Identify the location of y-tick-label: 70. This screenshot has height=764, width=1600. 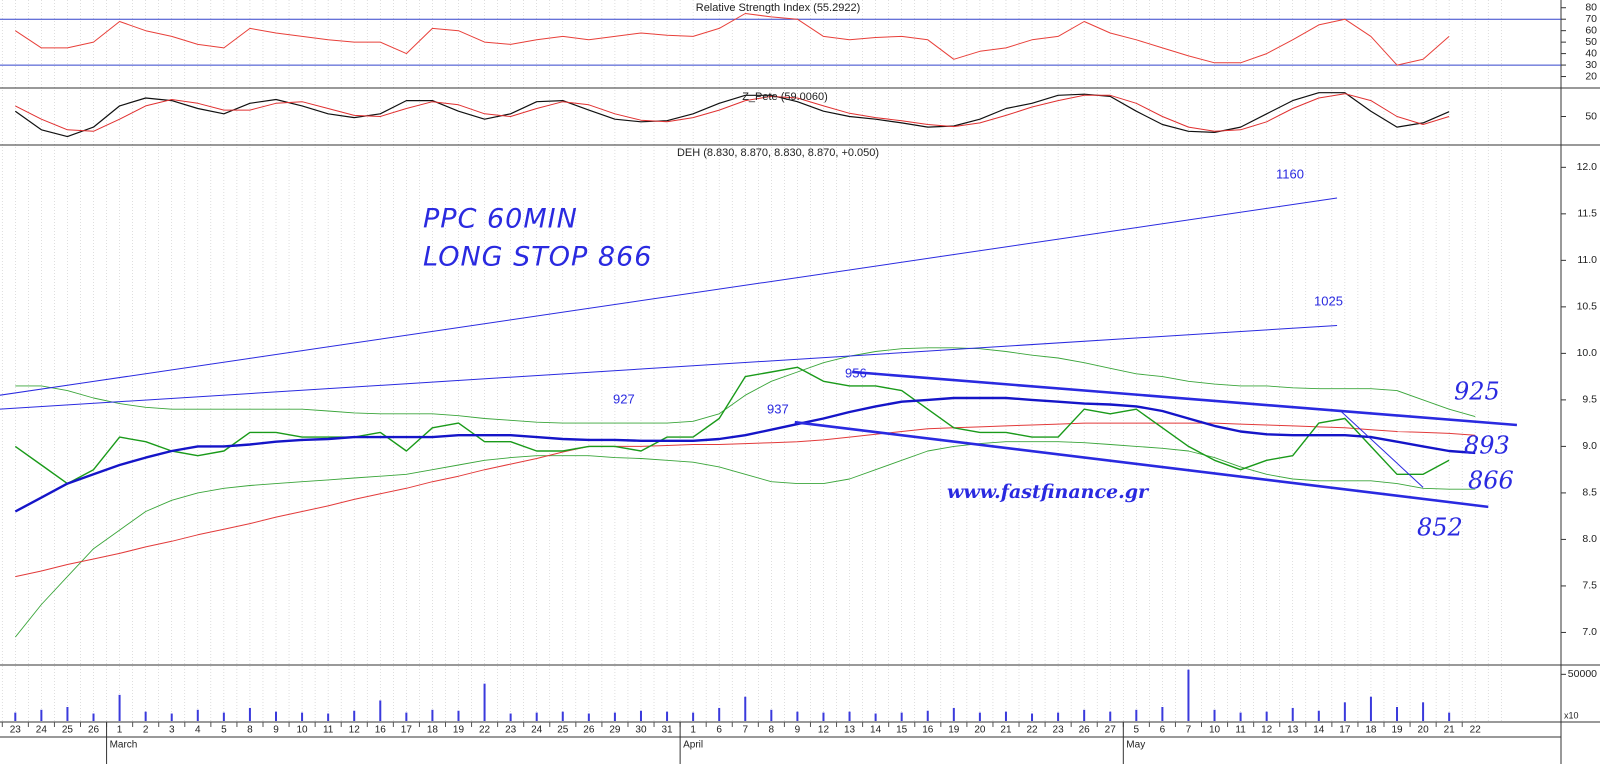
(1591, 19).